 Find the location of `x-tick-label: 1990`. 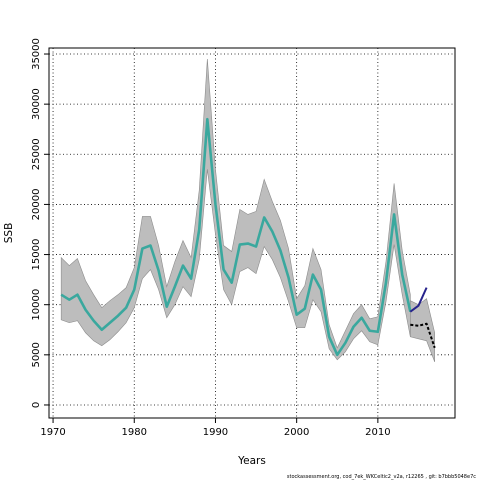

x-tick-label: 1990 is located at coordinates (215, 432).